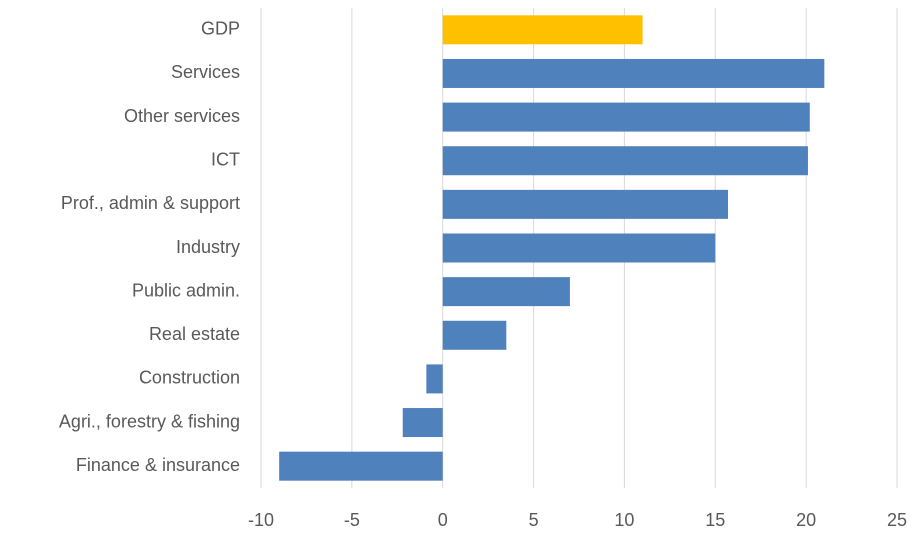 This screenshot has height=535, width=920. Describe the element at coordinates (186, 290) in the screenshot. I see `y-tick-label: Public admin.` at that location.